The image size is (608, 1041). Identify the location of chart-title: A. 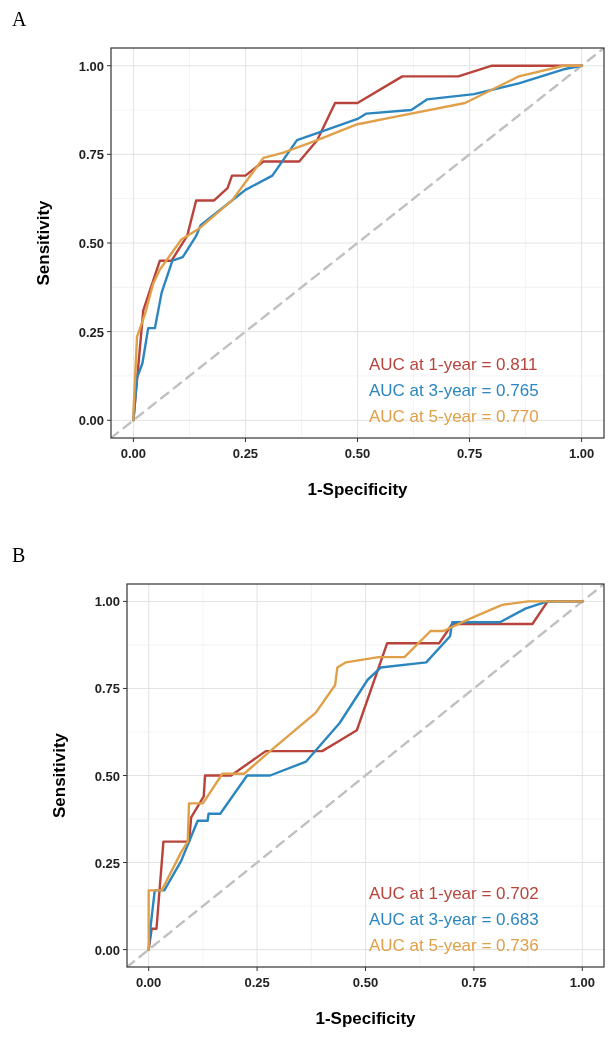
(19, 19).